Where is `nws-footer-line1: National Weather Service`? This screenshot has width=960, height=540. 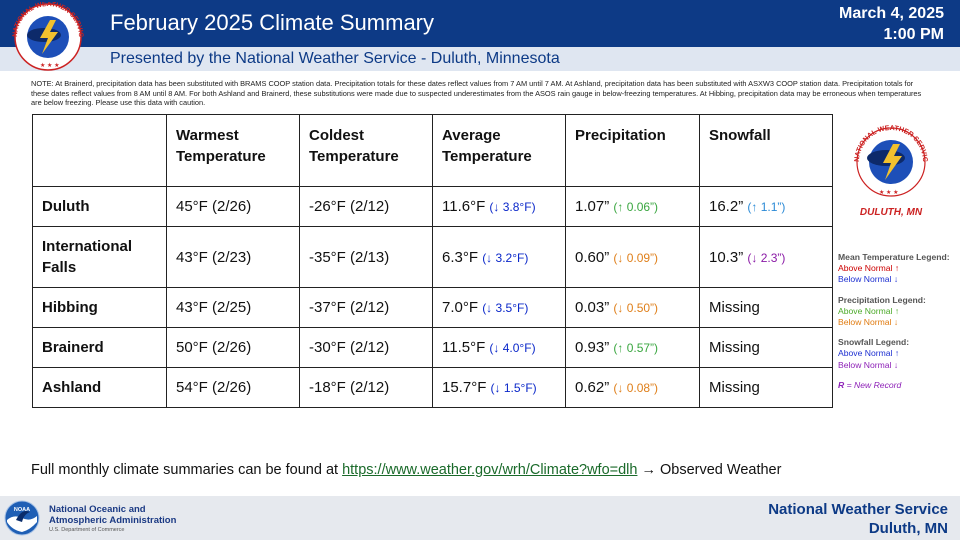 nws-footer-line1: National Weather Service is located at coordinates (858, 509).